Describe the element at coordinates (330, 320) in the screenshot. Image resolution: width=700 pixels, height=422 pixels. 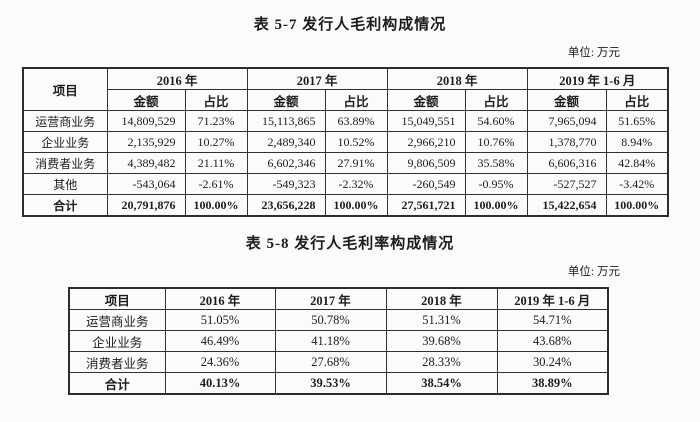
I see `cell-ratio: 50.78%` at that location.